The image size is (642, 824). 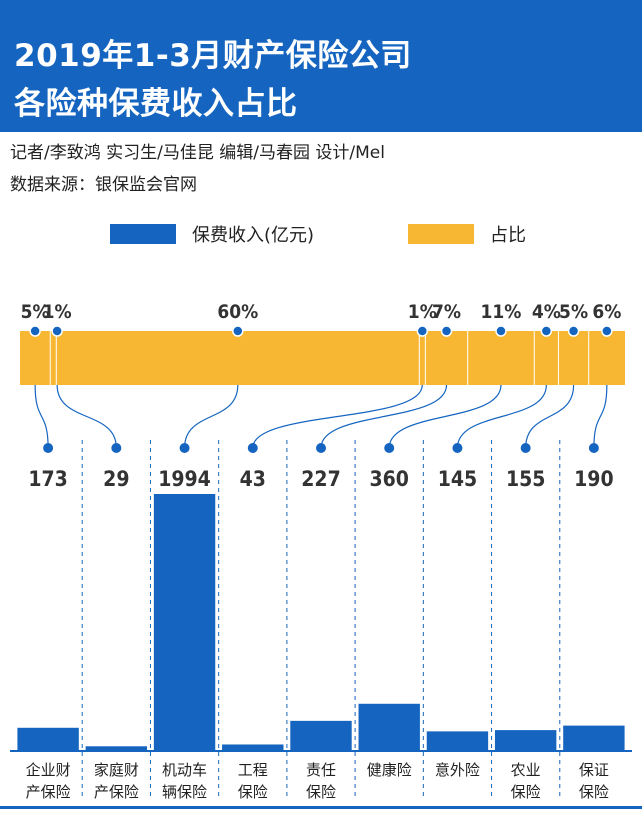 What do you see at coordinates (457, 770) in the screenshot?
I see `category-label-6-0: 意外险` at bounding box center [457, 770].